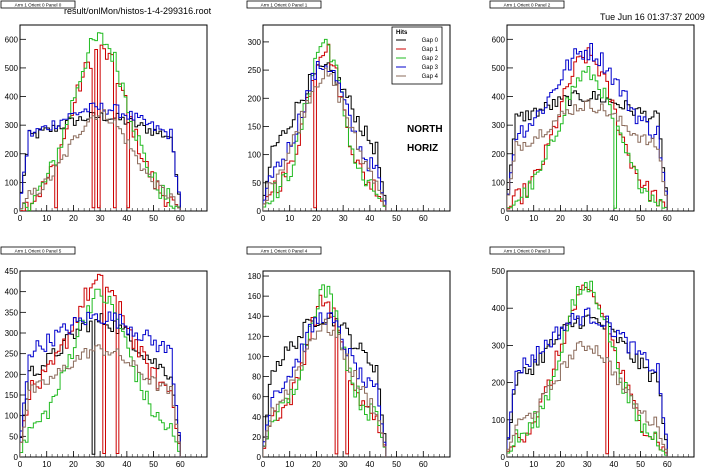 Image resolution: width=722 pixels, height=474 pixels. What do you see at coordinates (652, 17) in the screenshot?
I see `timestamp-label: Tue Jun 16 01:37:37 2009` at bounding box center [652, 17].